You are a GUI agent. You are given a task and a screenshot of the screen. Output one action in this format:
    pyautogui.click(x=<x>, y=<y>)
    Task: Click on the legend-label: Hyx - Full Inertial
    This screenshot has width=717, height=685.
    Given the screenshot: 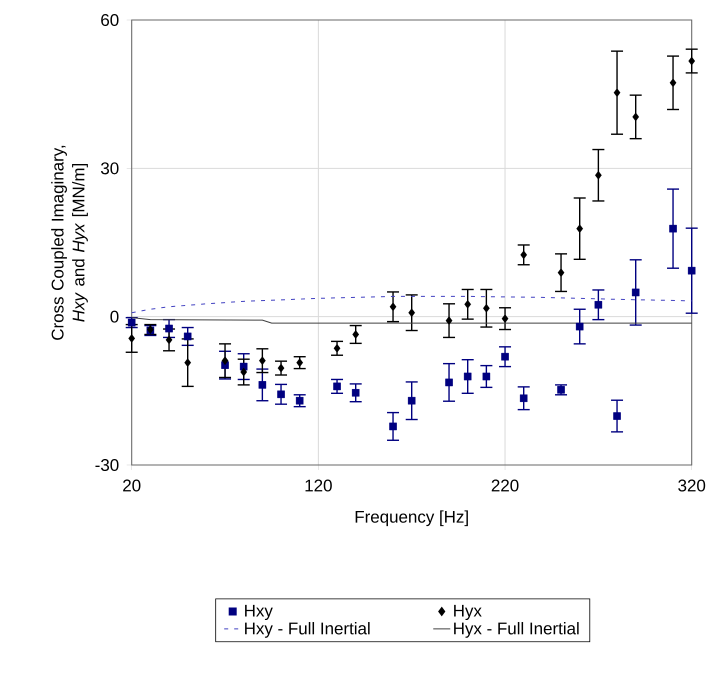 What is the action you would take?
    pyautogui.click(x=516, y=630)
    